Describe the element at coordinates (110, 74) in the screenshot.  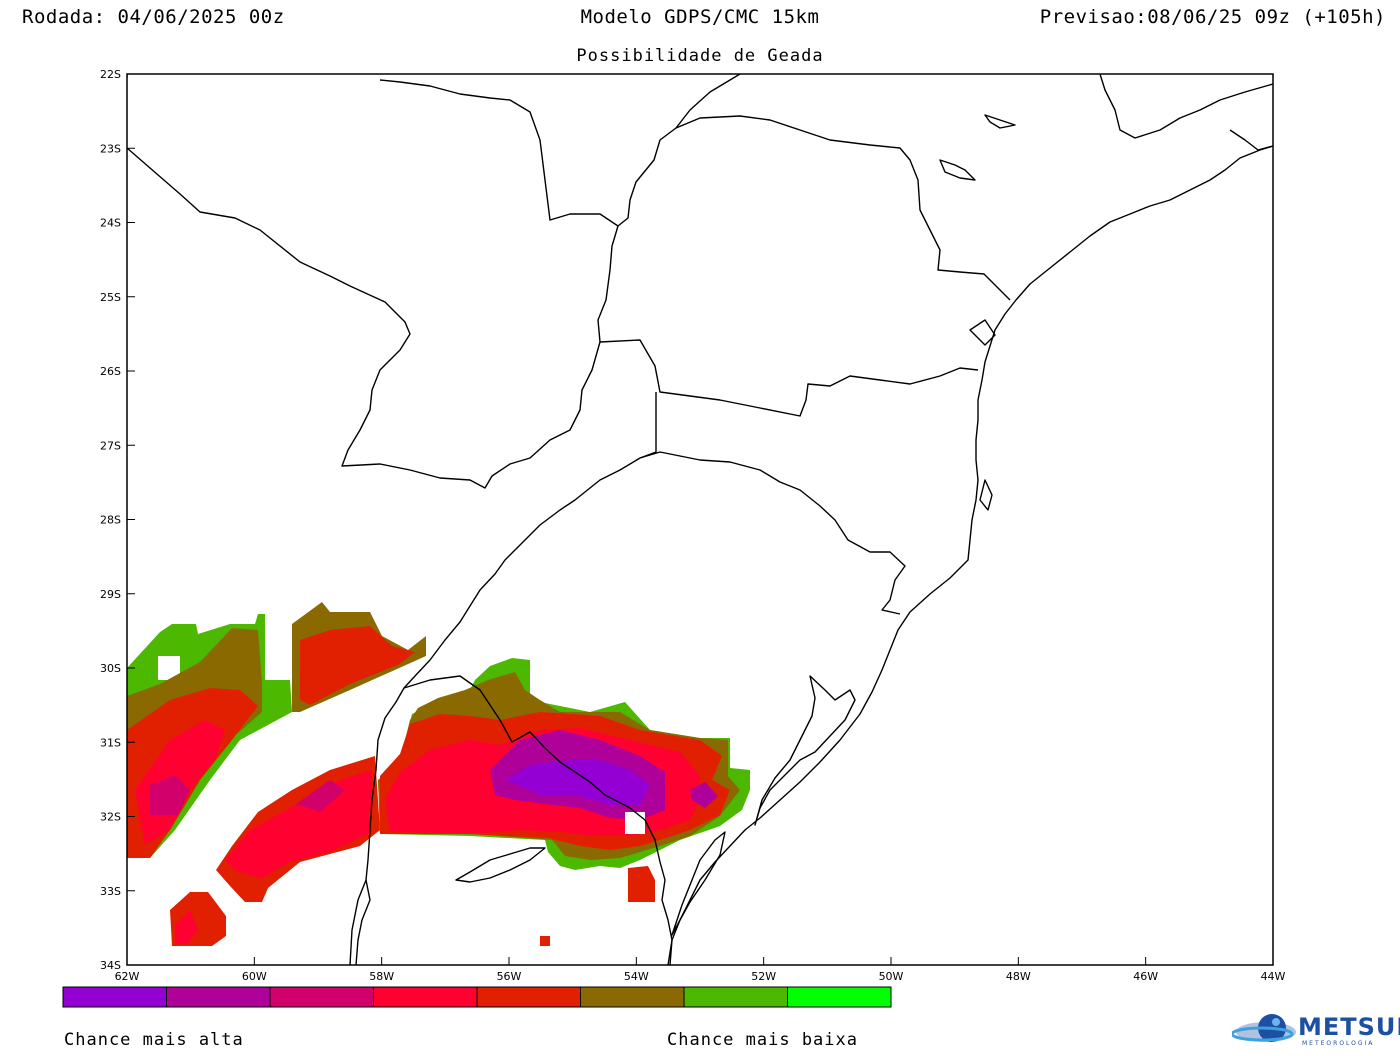
I see `lat-tick-label: 22S` at that location.